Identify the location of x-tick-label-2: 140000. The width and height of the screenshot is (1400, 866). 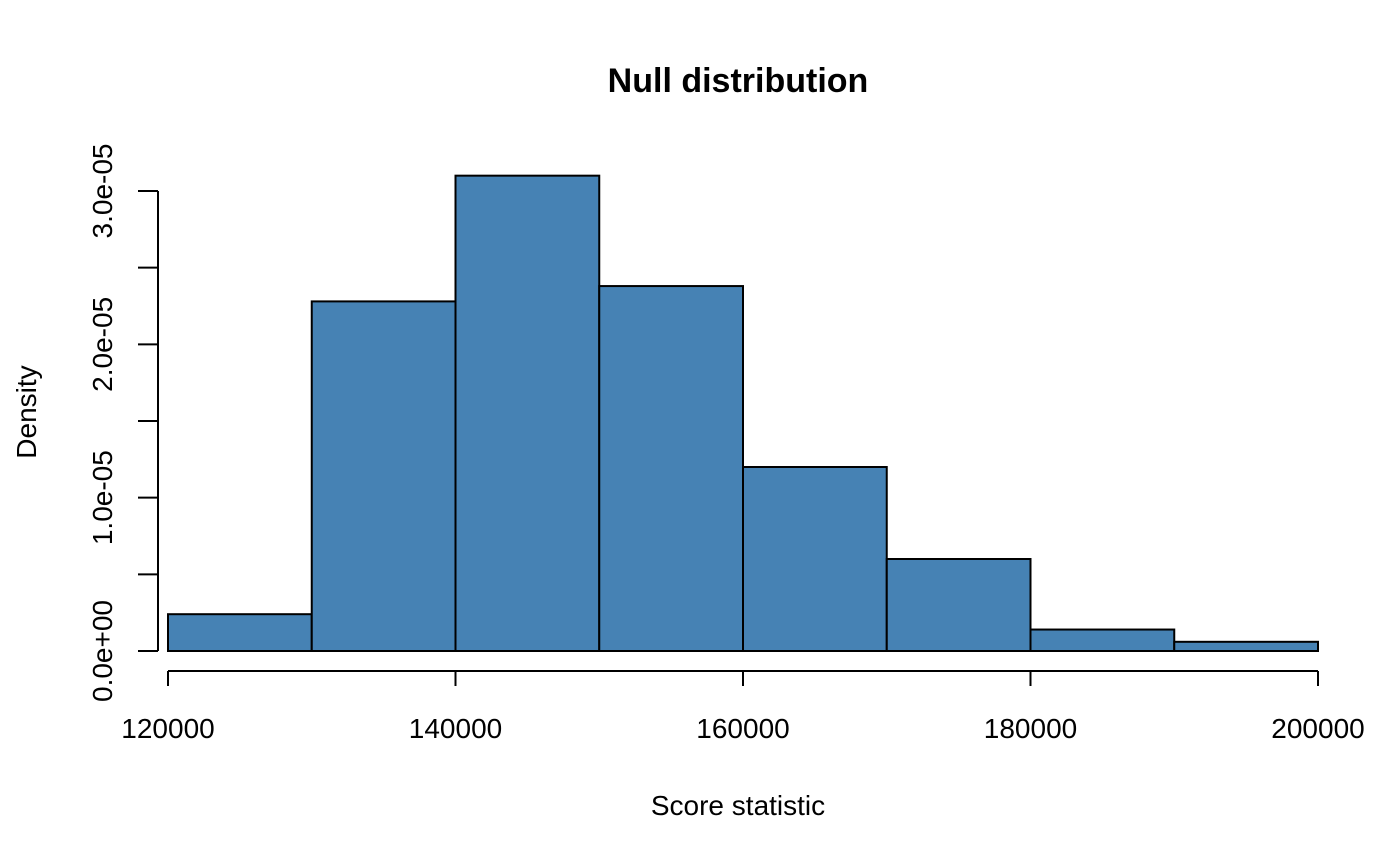
(455, 728).